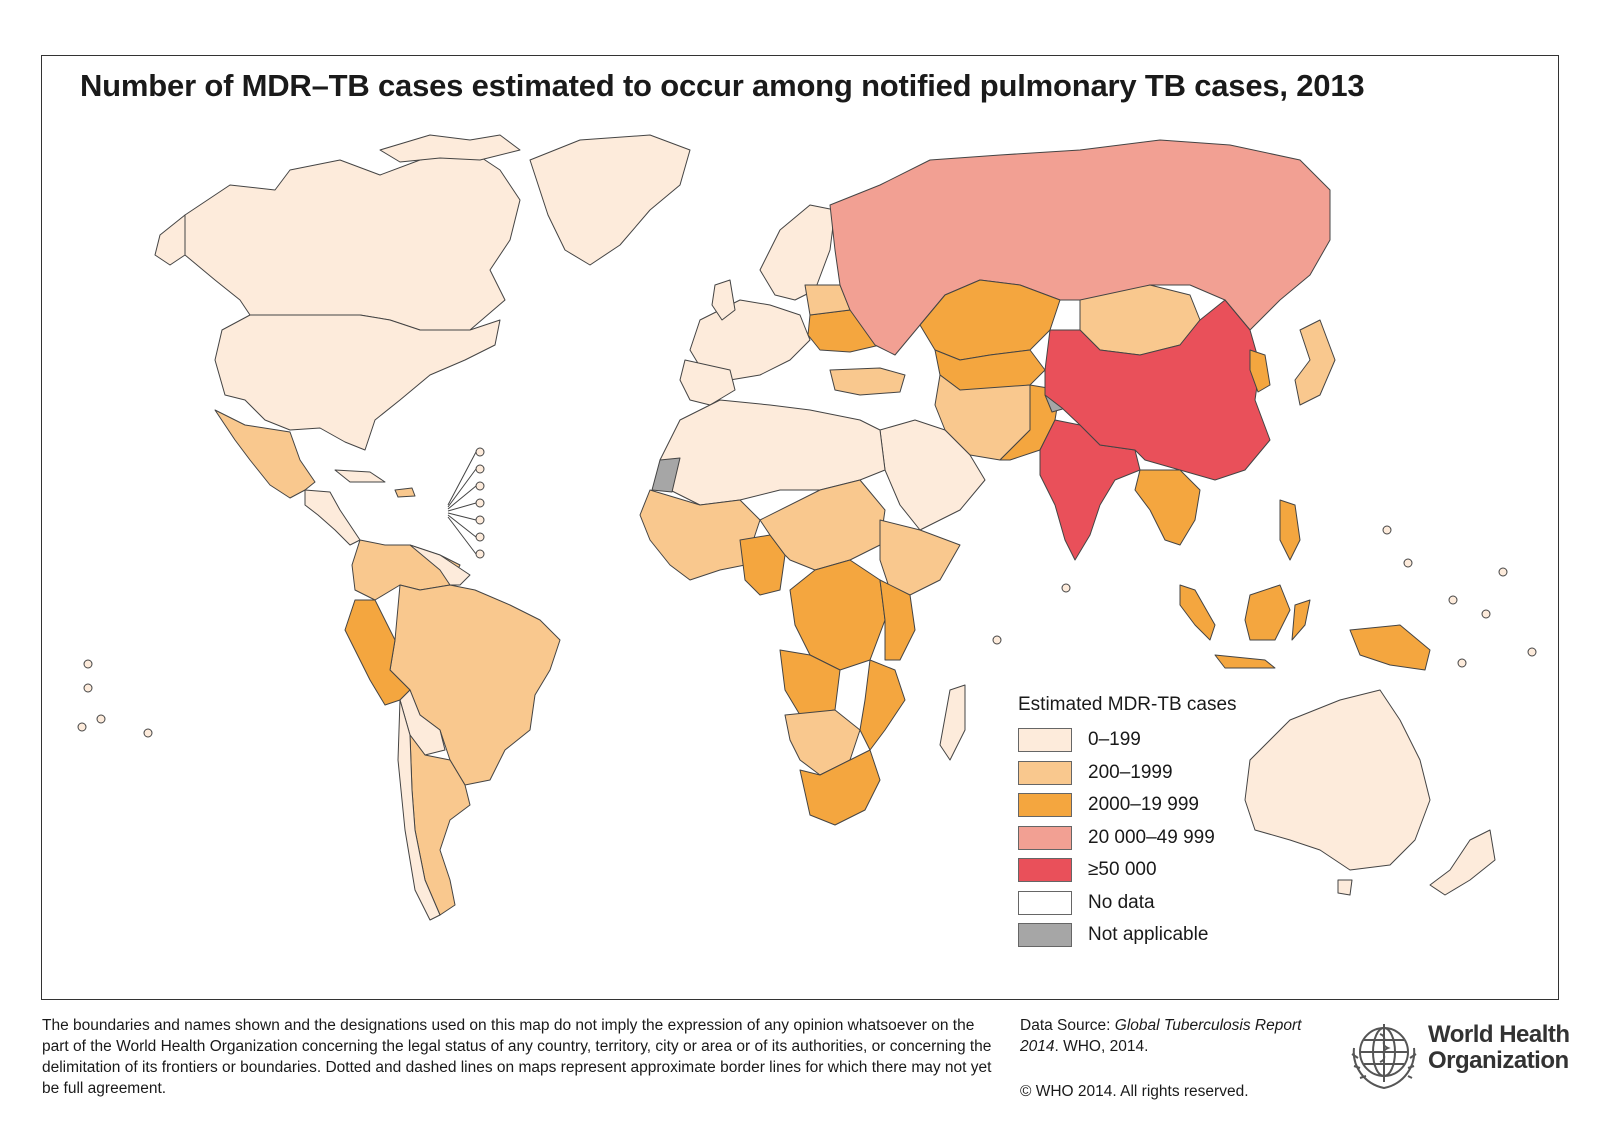  Describe the element at coordinates (1122, 870) in the screenshot. I see `legend-label: ≥50 000` at that location.